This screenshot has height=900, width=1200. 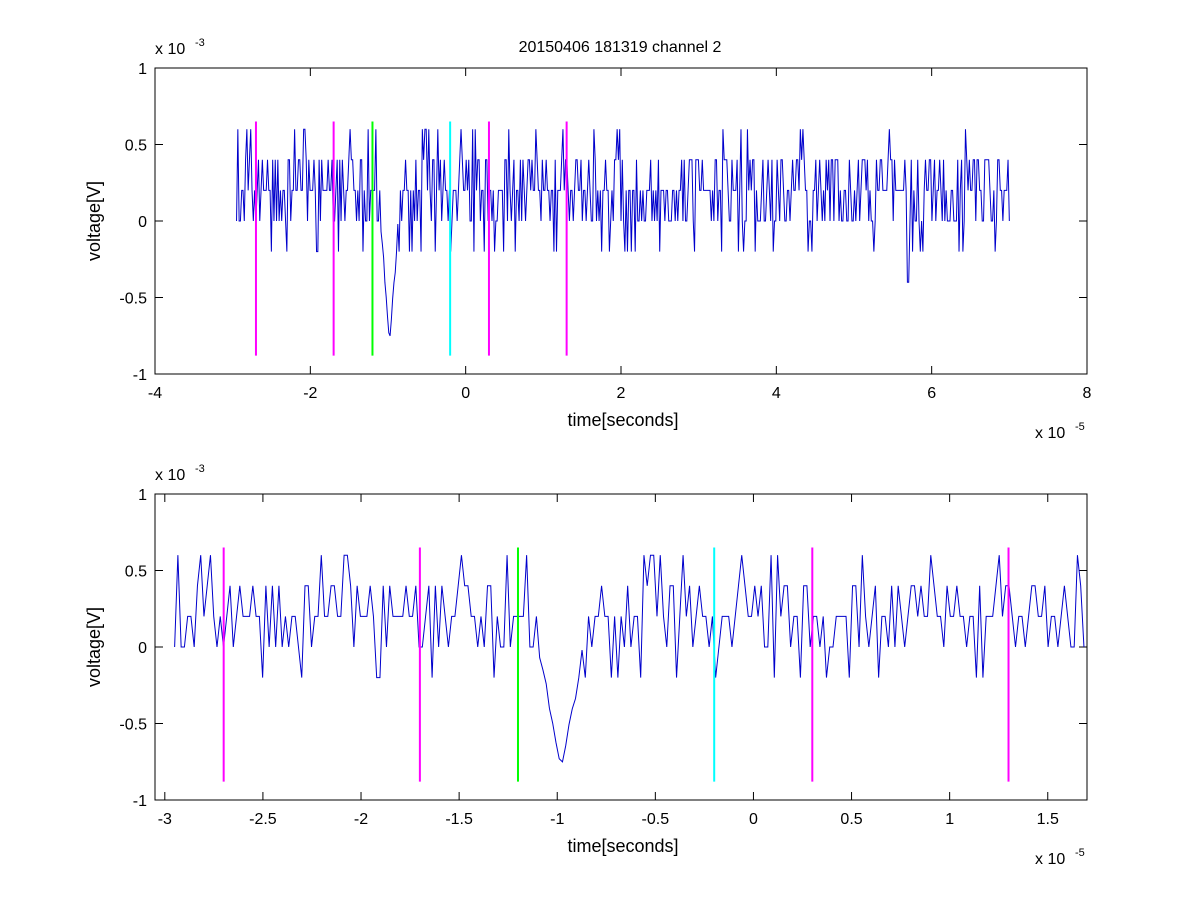 I want to click on x-tick-label: -3, so click(x=165, y=819).